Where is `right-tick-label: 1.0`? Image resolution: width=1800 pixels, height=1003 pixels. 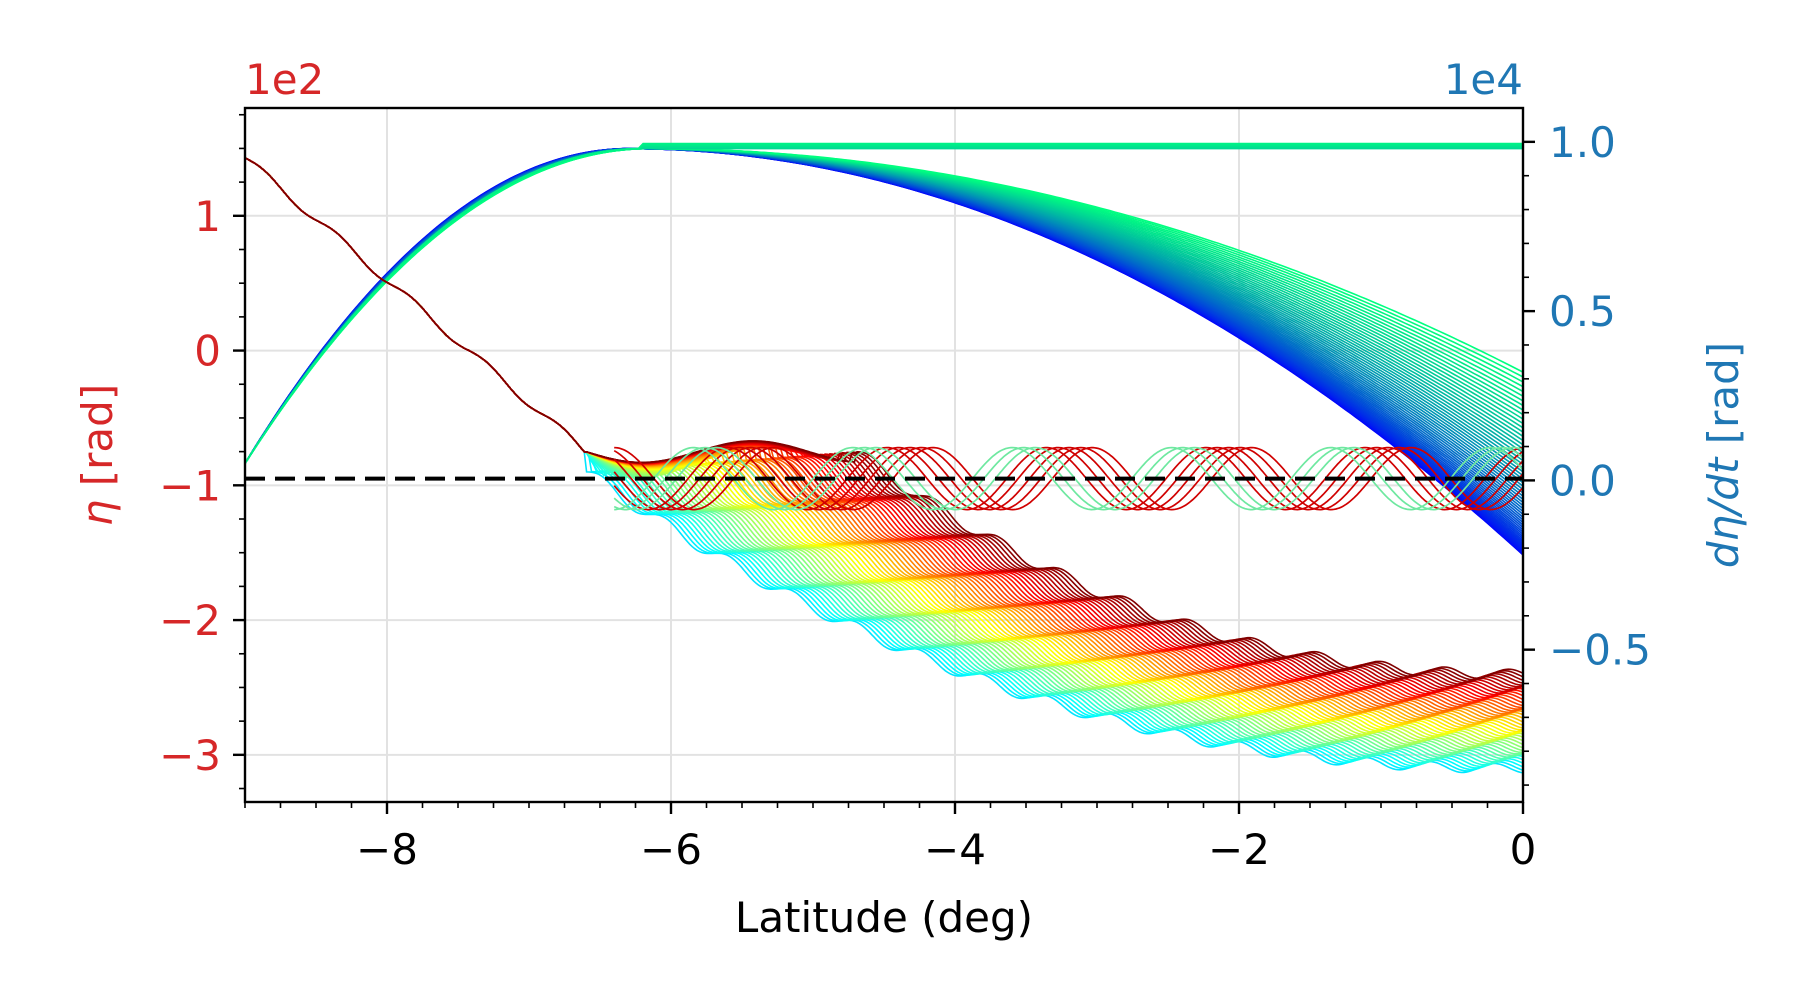 right-tick-label: 1.0 is located at coordinates (1582, 142).